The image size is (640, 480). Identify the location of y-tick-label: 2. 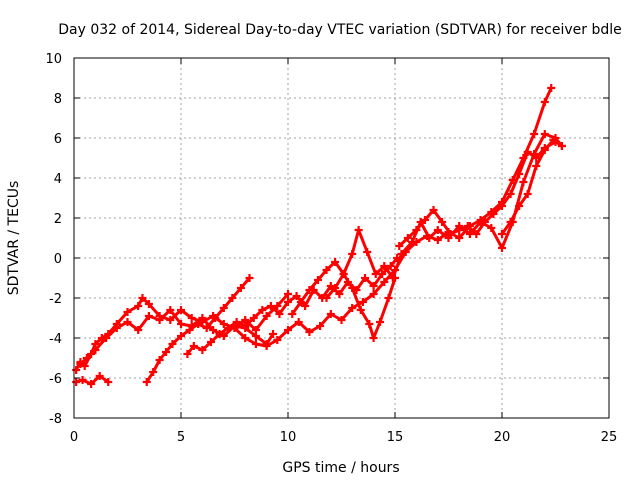
(58, 219).